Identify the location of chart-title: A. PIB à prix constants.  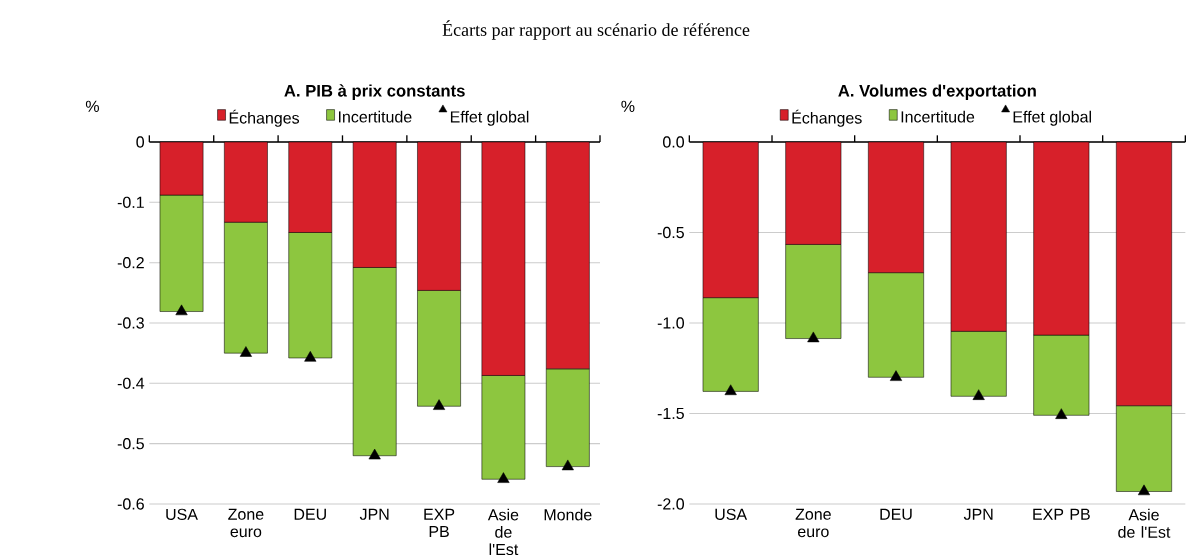
(374, 92).